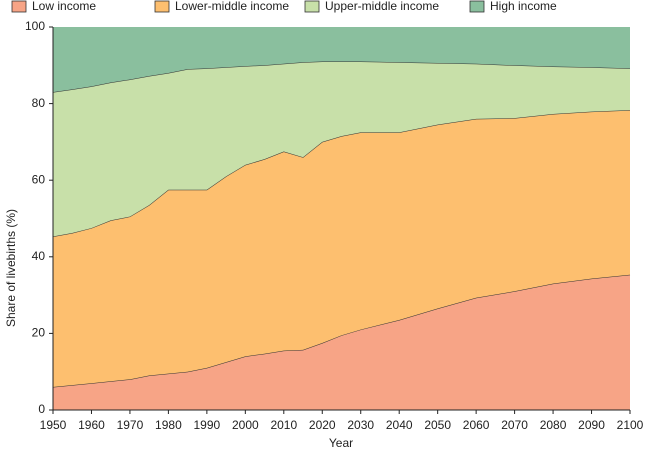 This screenshot has height=452, width=645. Describe the element at coordinates (64, 6) in the screenshot. I see `legend-label: Low income` at that location.